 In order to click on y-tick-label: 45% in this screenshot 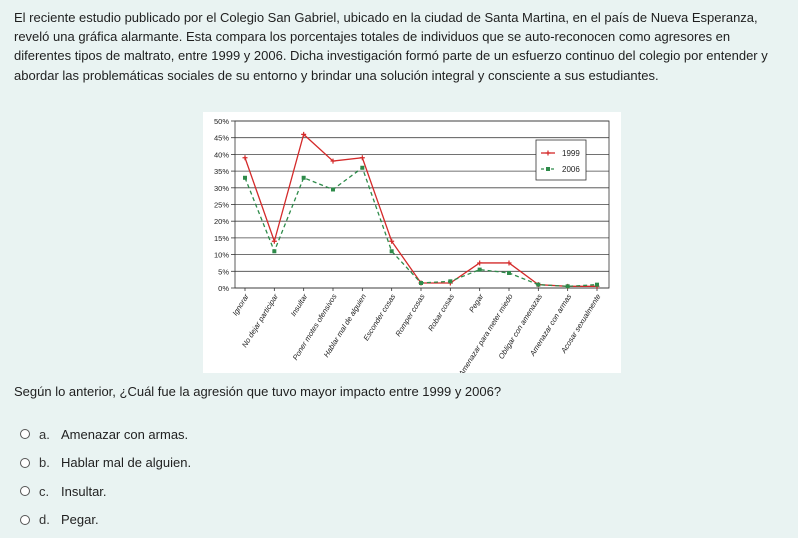, I will do `click(221, 138)`.